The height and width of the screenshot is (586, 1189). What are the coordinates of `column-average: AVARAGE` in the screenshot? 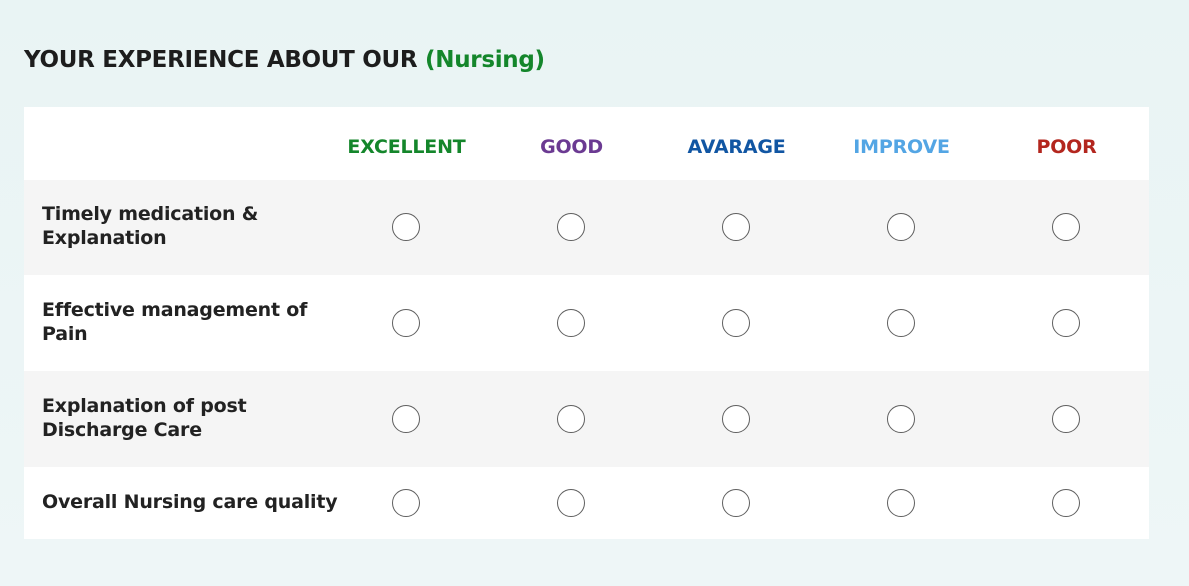 It's located at (736, 147).